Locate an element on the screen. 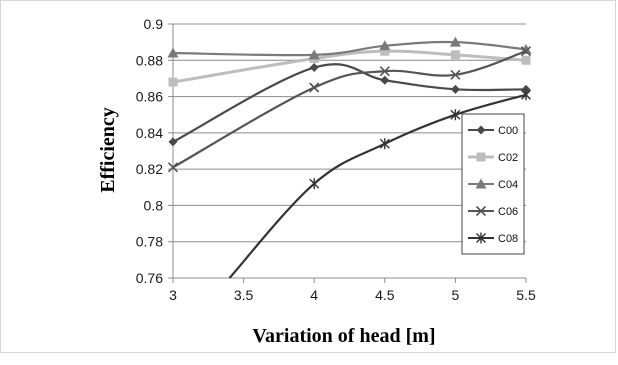 This screenshot has height=365, width=618. y-tick-label: 0.84 is located at coordinates (149, 133).